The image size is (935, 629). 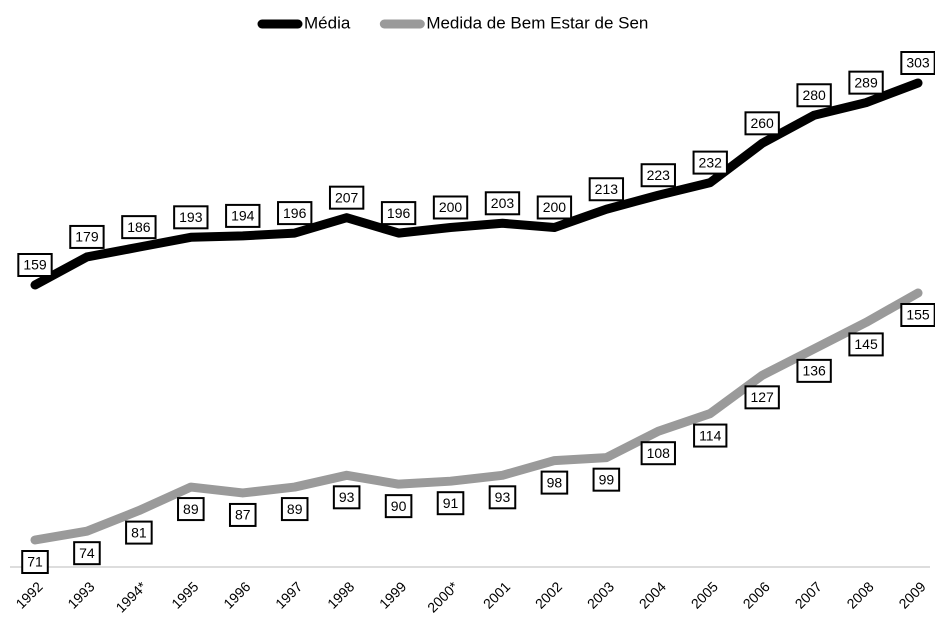 What do you see at coordinates (652, 594) in the screenshot?
I see `x-tick-label: 2004` at bounding box center [652, 594].